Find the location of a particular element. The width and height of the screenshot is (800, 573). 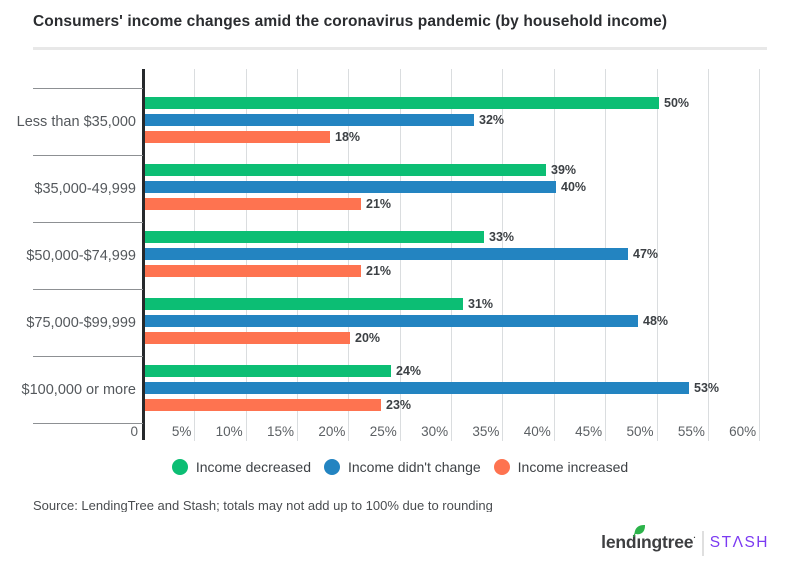

category-label: $35,000-49,999 is located at coordinates (85, 188).